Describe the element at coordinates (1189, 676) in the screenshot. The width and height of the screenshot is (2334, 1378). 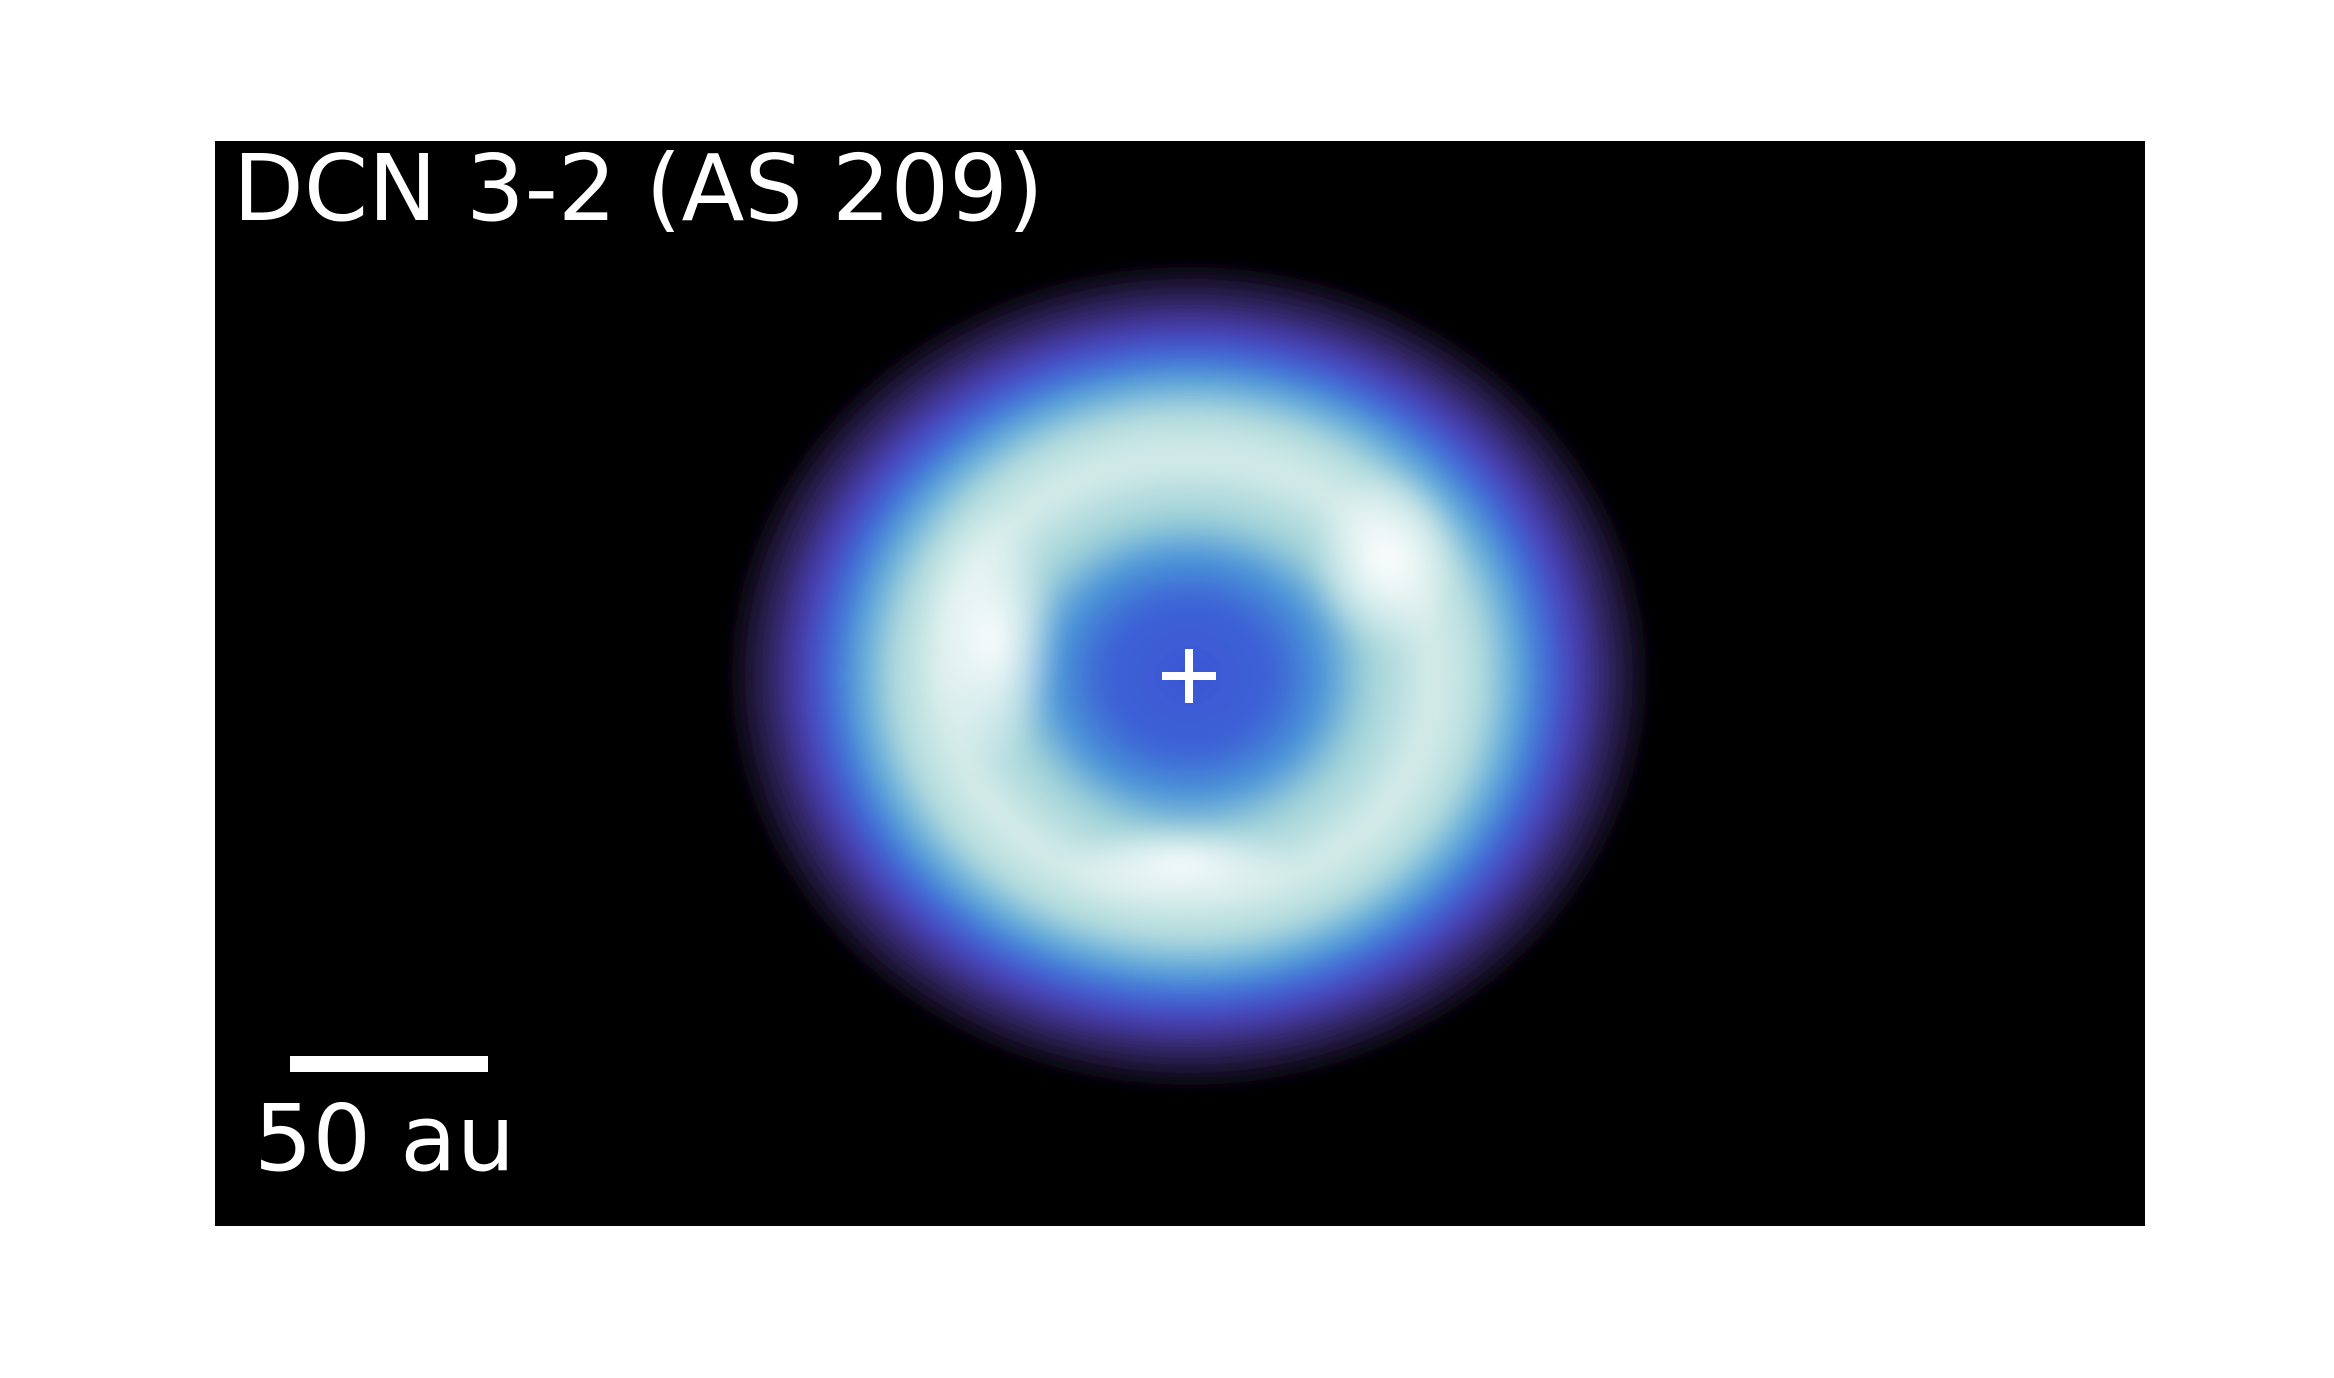
I see `star-marker` at that location.